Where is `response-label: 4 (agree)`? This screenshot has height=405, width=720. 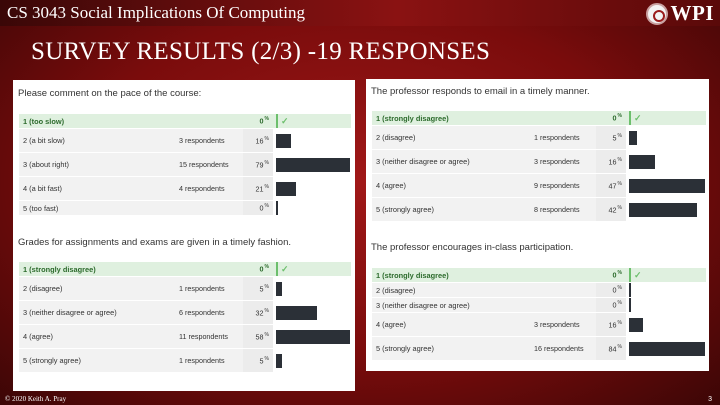 response-label: 4 (agree) is located at coordinates (451, 185).